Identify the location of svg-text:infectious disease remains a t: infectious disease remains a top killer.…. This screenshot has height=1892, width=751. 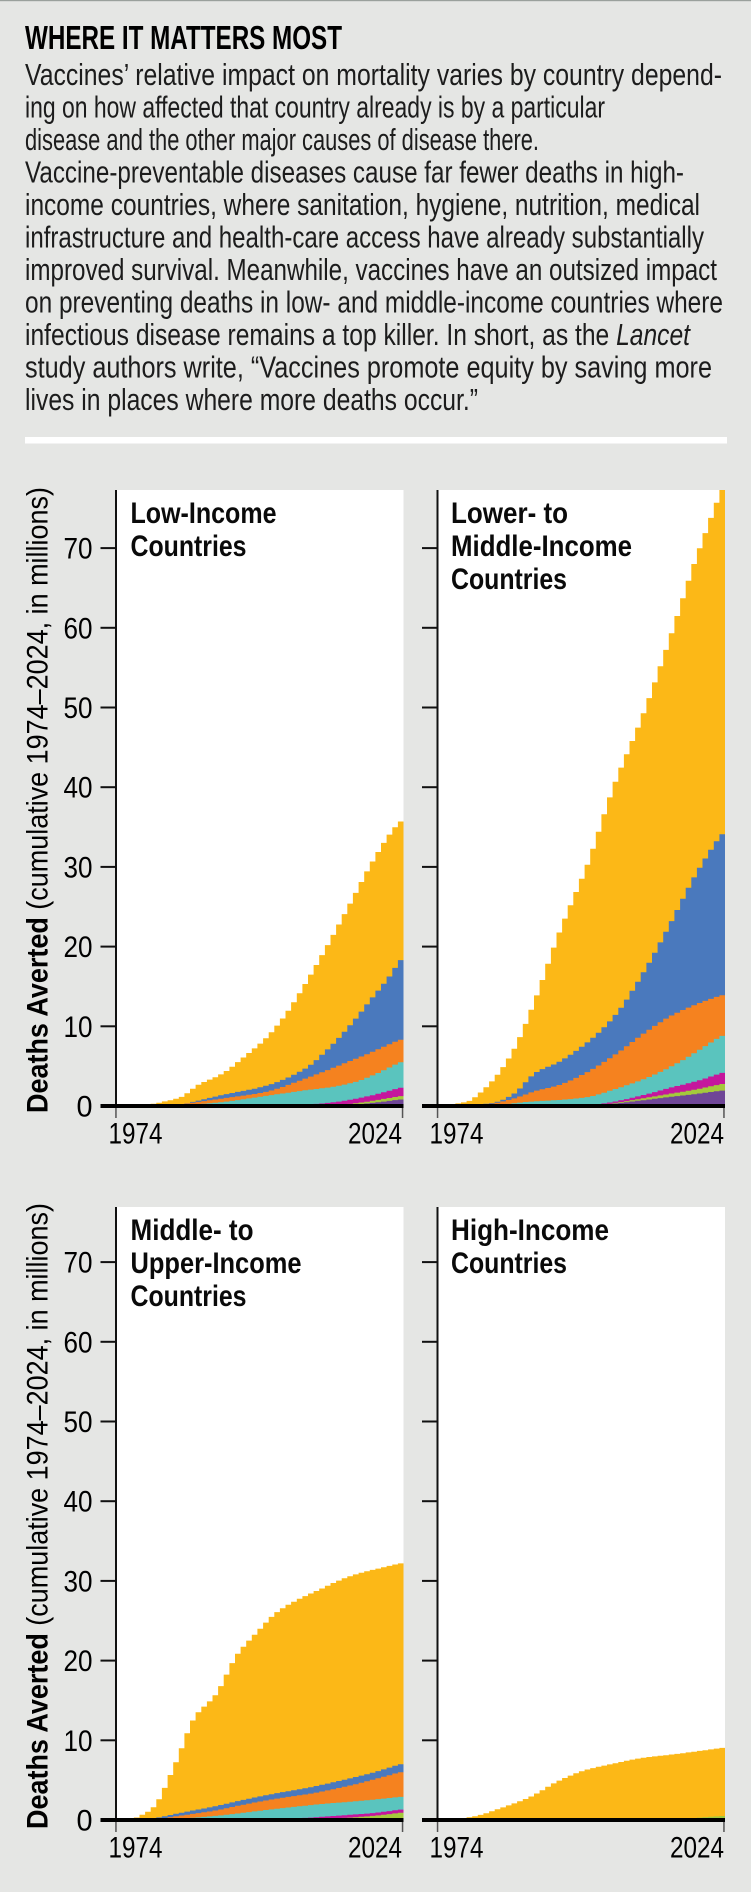
(358, 334).